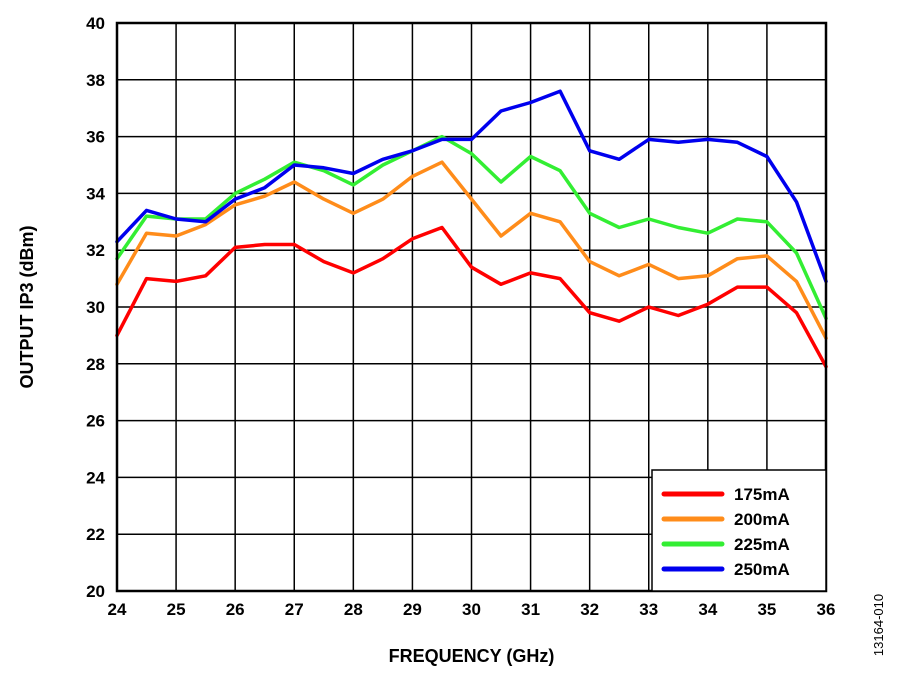 The width and height of the screenshot is (900, 675). I want to click on x-tick-label: 31, so click(530, 609).